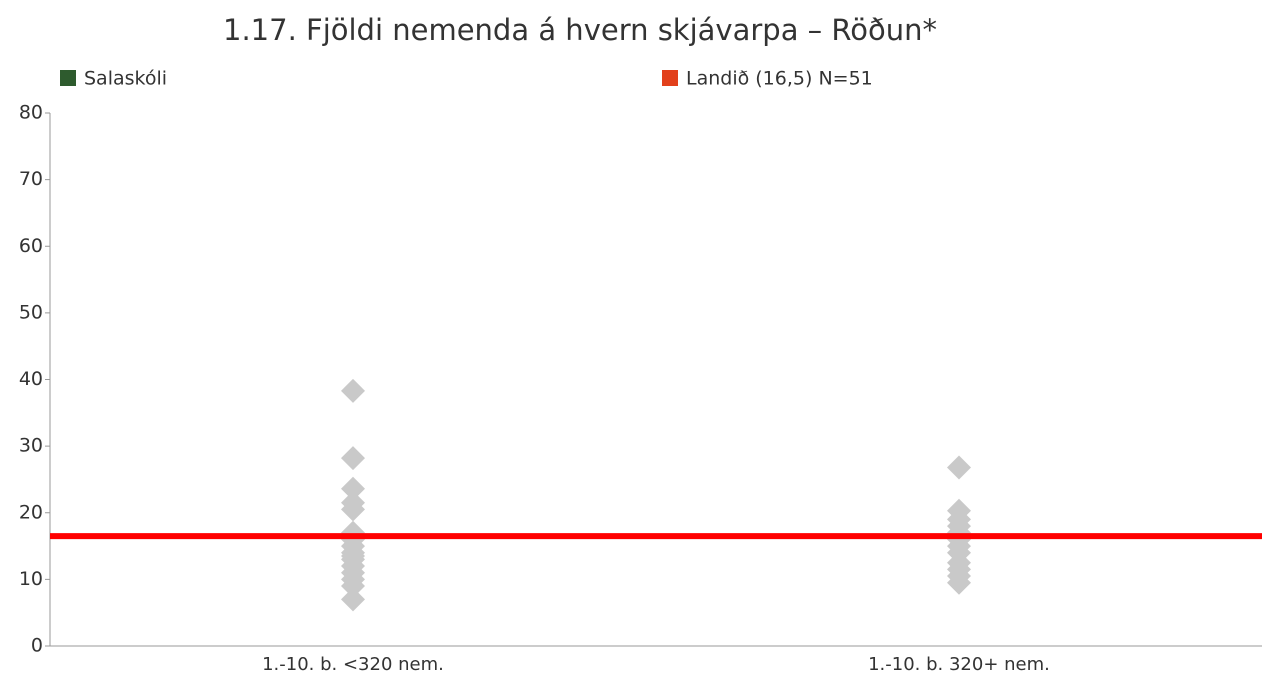 This screenshot has height=675, width=1262. What do you see at coordinates (125, 79) in the screenshot?
I see `legend-label: Salaskóli` at bounding box center [125, 79].